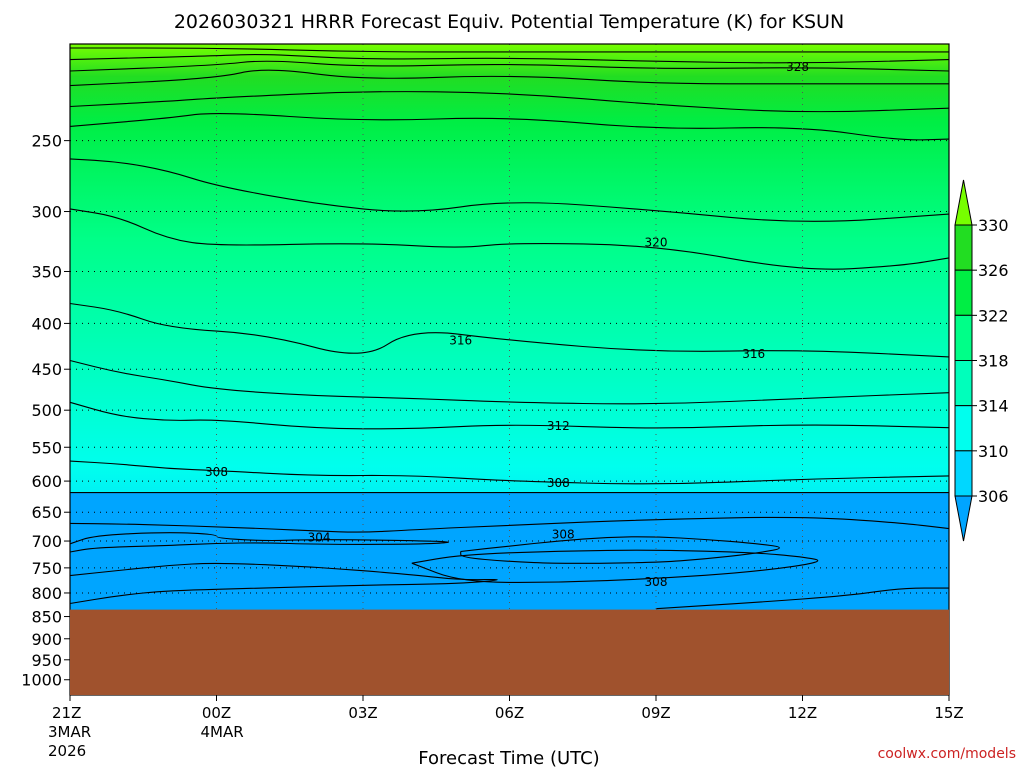 The image size is (1024, 768). Describe the element at coordinates (802, 713) in the screenshot. I see `x-tick-label-12Z: 12Z` at that location.